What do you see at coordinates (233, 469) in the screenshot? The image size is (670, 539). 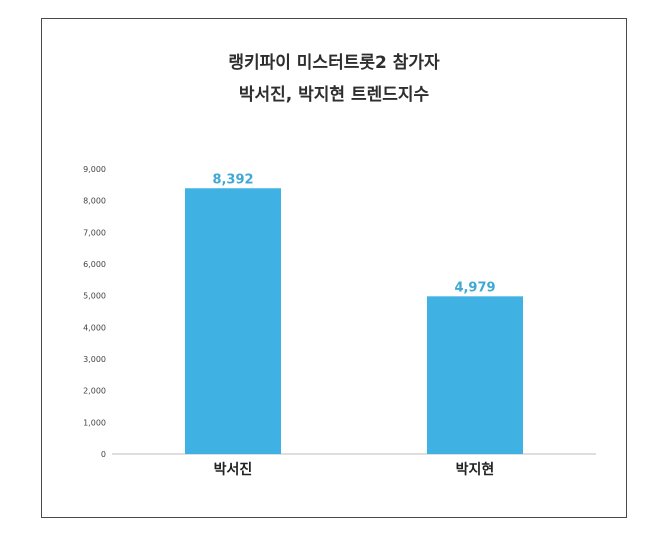 I see `x-category-label: 박서진` at bounding box center [233, 469].